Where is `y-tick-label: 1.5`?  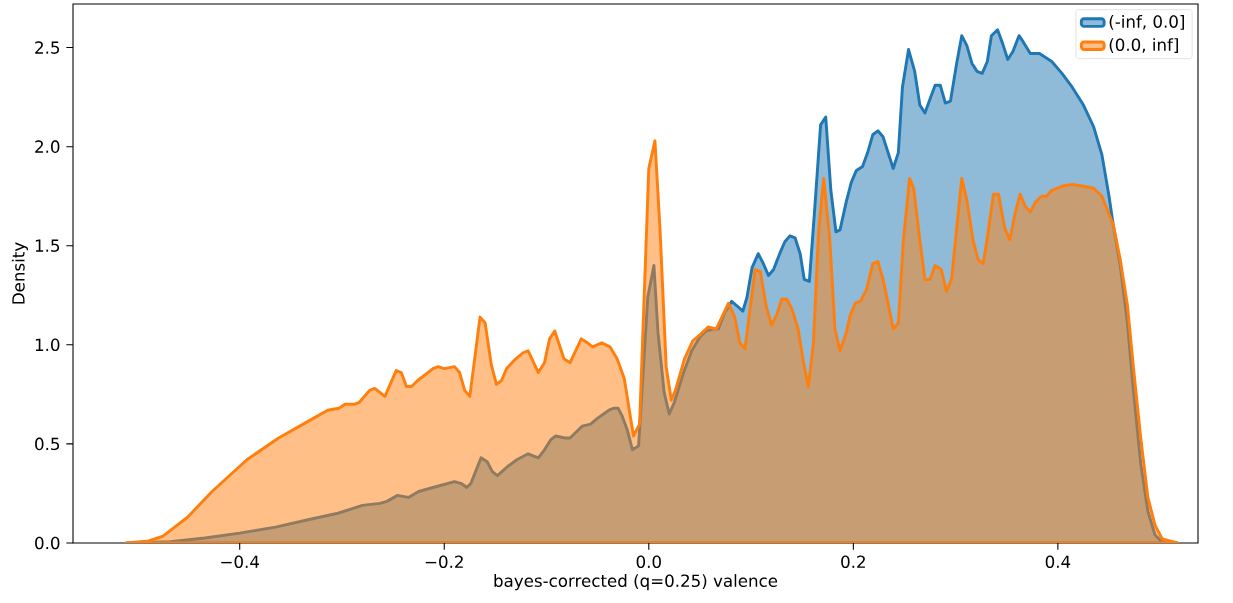 y-tick-label: 1.5 is located at coordinates (47, 245).